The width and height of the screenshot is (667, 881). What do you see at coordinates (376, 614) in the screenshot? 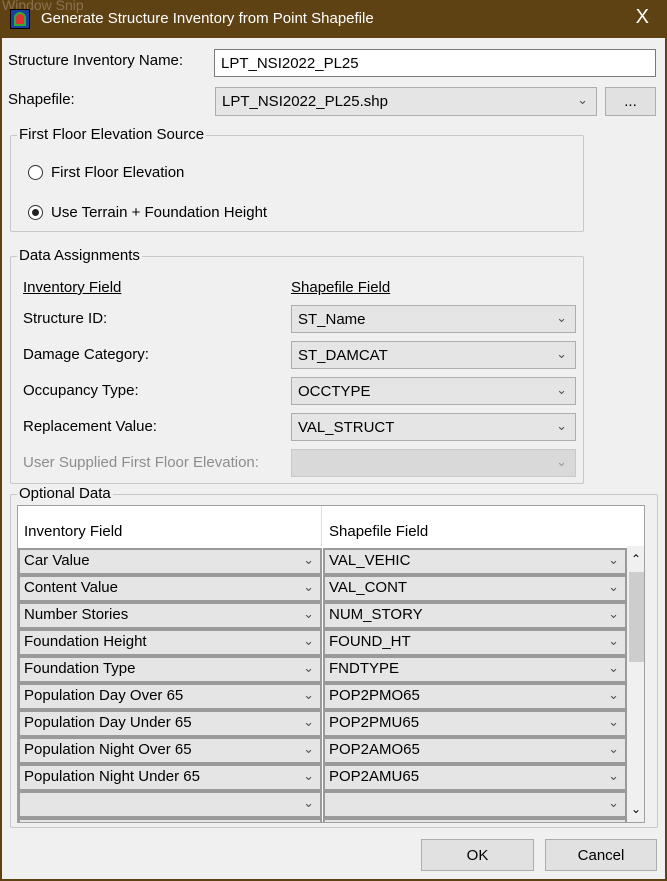
I see `cell-value: NUM_STORY` at bounding box center [376, 614].